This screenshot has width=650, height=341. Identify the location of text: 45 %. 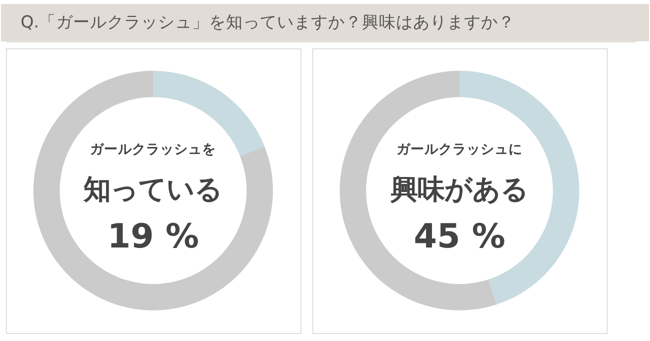
(460, 236).